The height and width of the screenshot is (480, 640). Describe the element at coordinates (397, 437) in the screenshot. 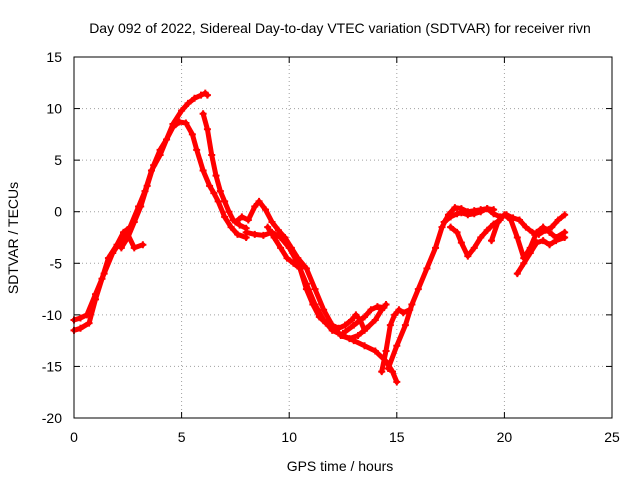

I see `x-tick-label: 15` at that location.